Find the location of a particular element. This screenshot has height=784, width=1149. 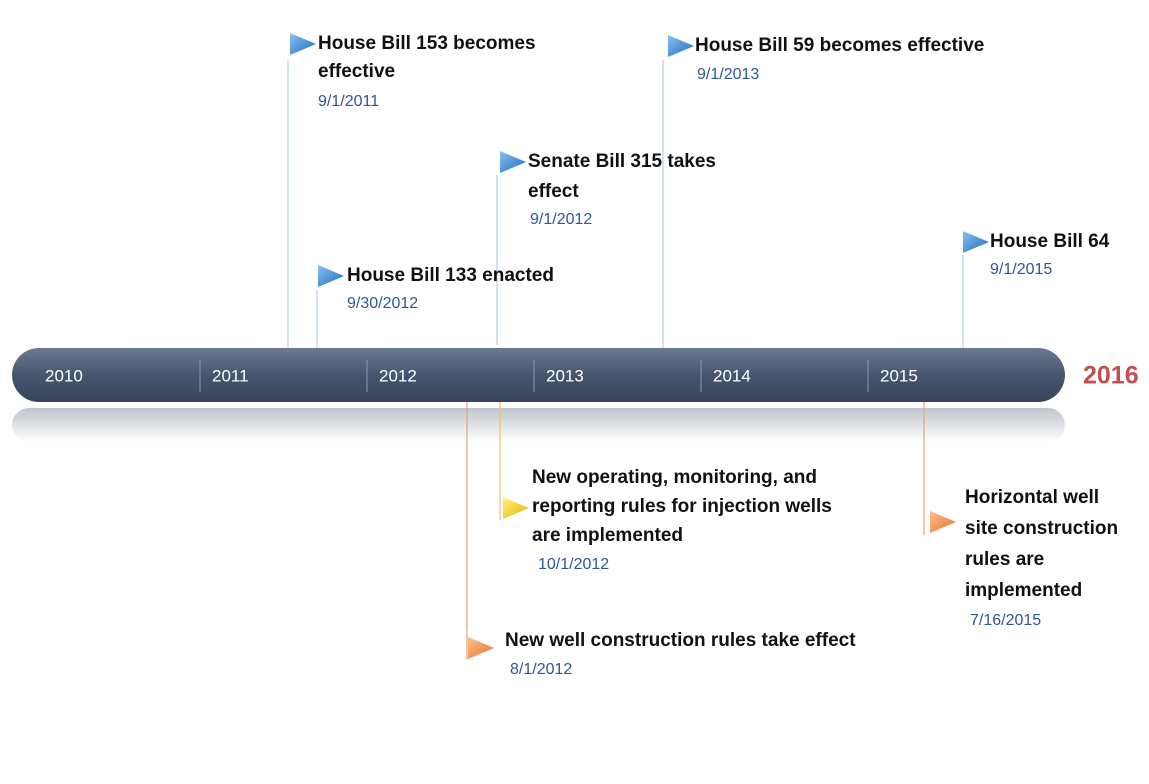

event-title: Senate Bill 315 takes is located at coordinates (622, 161).